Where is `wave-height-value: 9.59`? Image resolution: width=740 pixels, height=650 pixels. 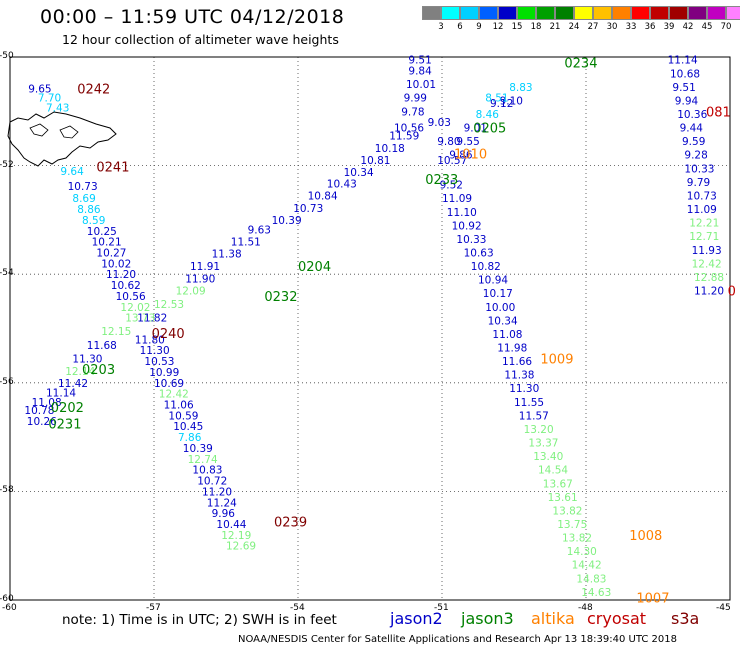
wave-height-value: 9.59 is located at coordinates (693, 142).